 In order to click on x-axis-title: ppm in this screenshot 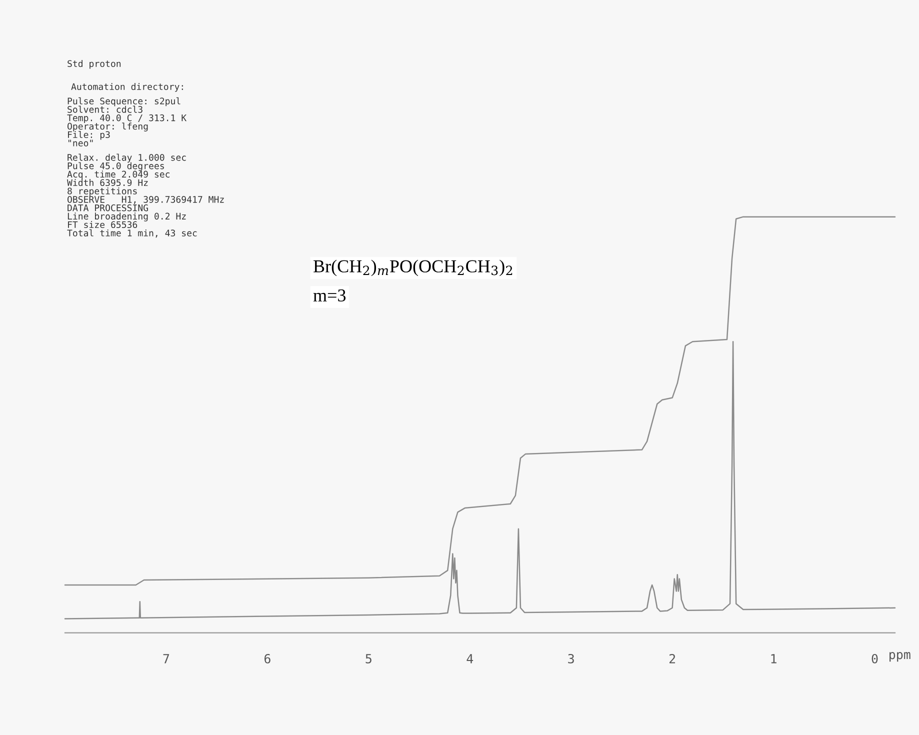, I will do `click(900, 657)`.